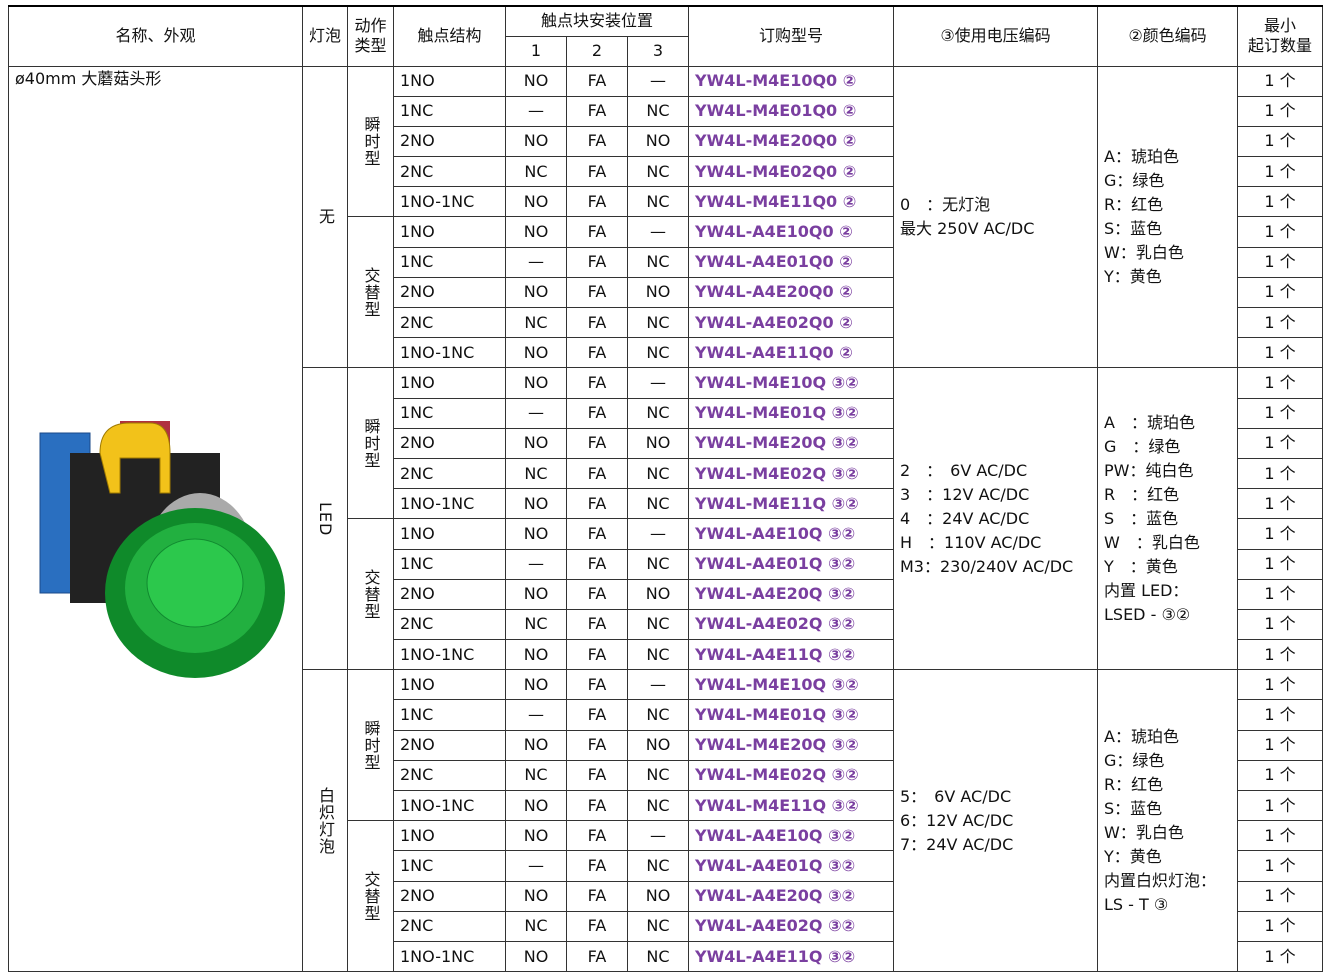  What do you see at coordinates (791, 202) in the screenshot?
I see `model: YW4L-M4E11Q0 ②` at bounding box center [791, 202].